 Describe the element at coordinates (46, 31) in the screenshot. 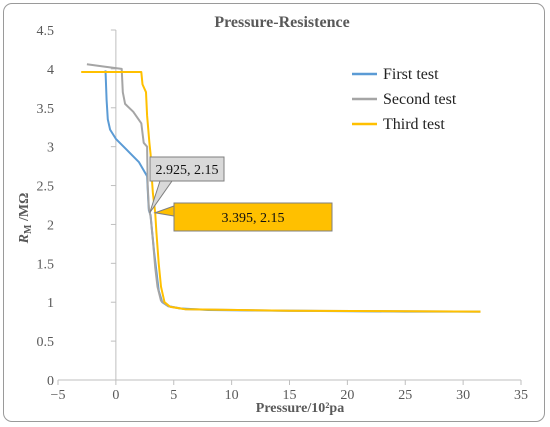

I see `y-tick-label: 4.5` at that location.